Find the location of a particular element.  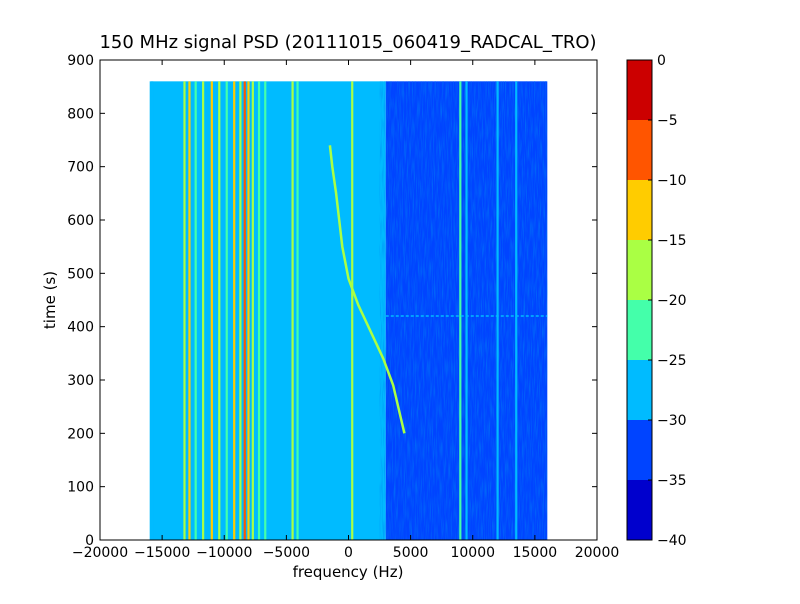

x-tick-label: 5000 is located at coordinates (411, 553).